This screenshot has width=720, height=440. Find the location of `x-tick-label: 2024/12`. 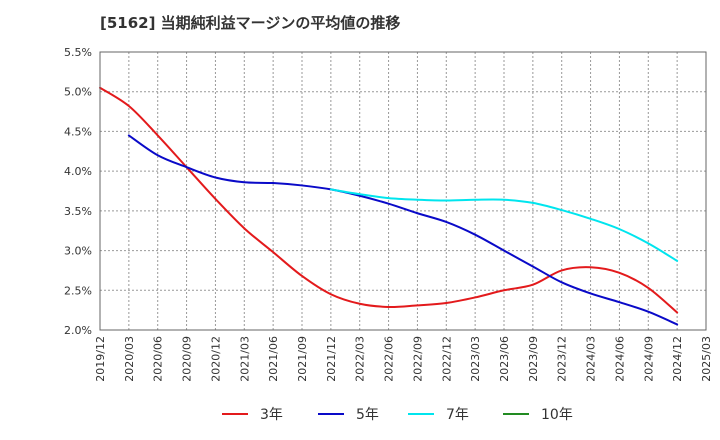

x-tick-label: 2024/12 is located at coordinates (677, 359).